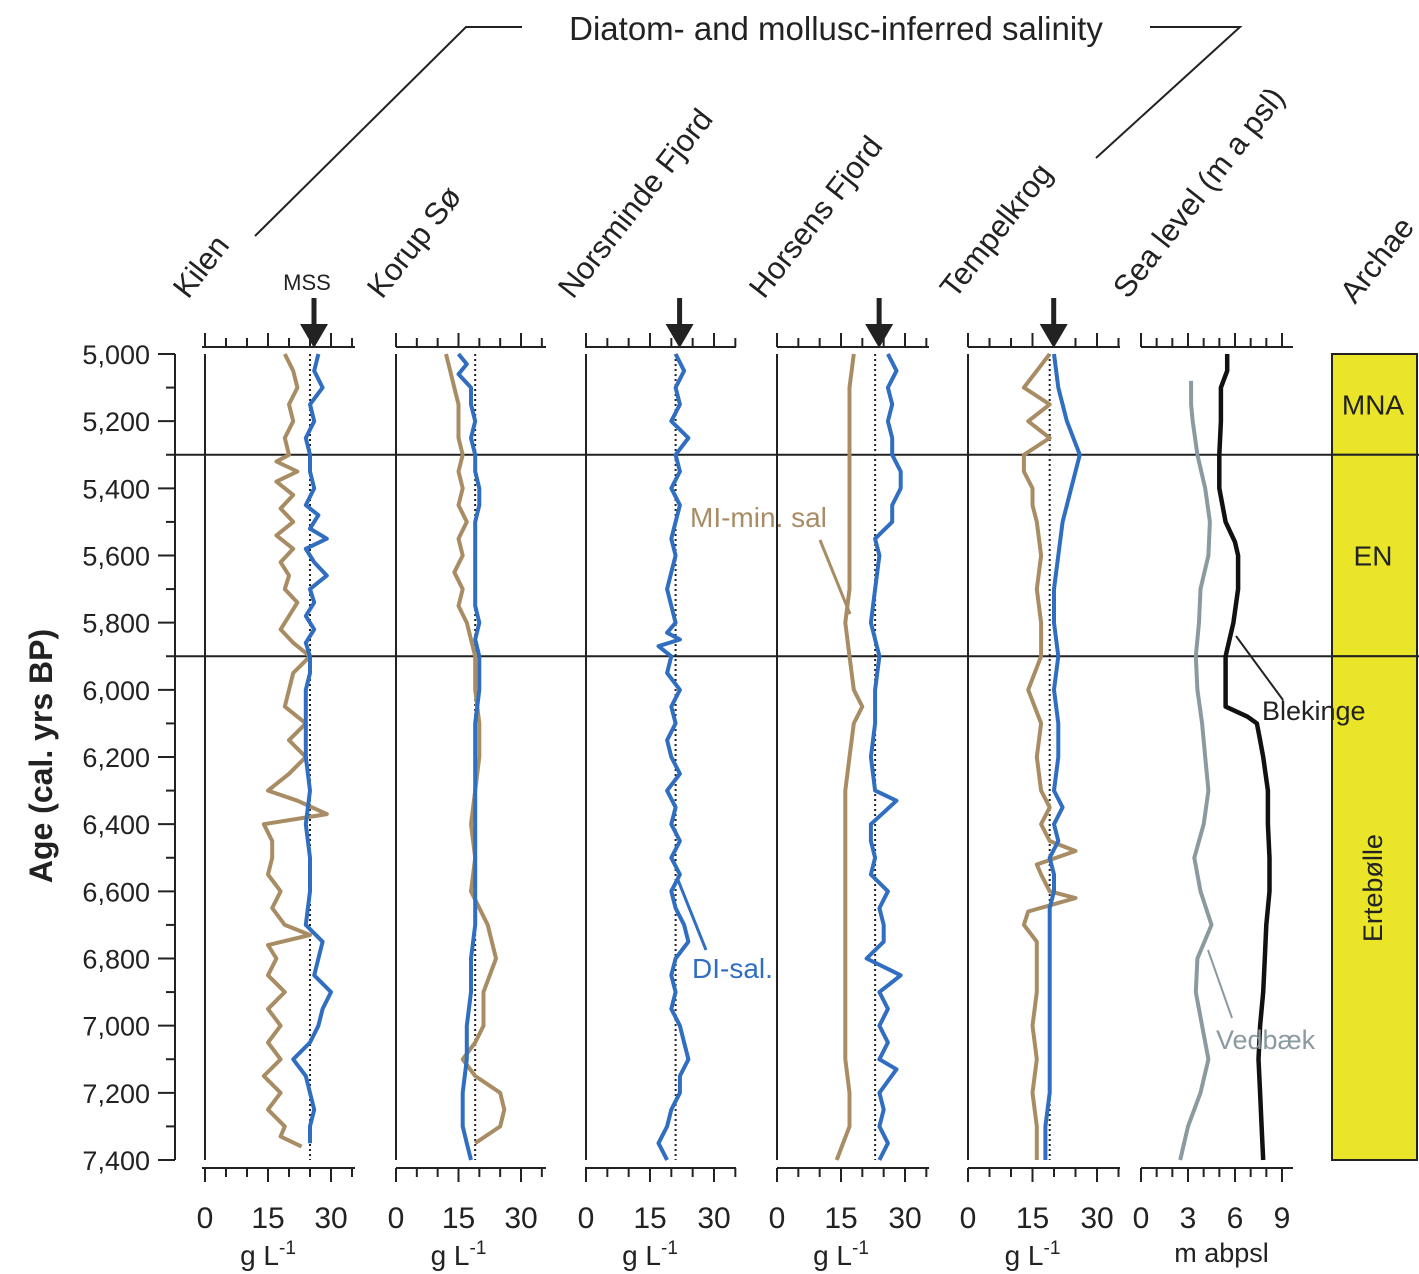 The height and width of the screenshot is (1274, 1419). I want to click on y-tick-label: 5,200, so click(116, 422).